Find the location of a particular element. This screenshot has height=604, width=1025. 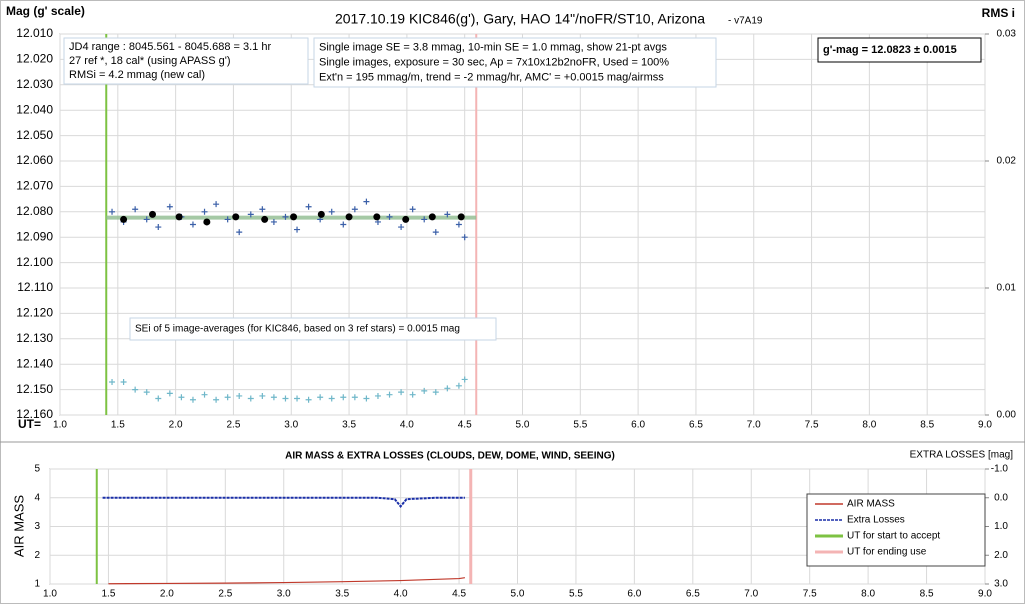

y2-tick-label: 0.0 is located at coordinates (1001, 497).